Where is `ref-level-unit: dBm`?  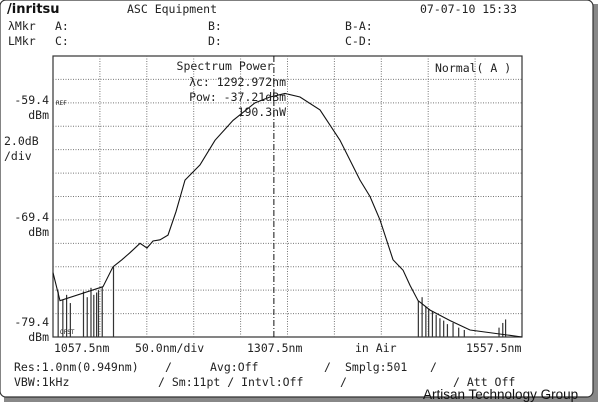 ref-level-unit: dBm is located at coordinates (38, 115).